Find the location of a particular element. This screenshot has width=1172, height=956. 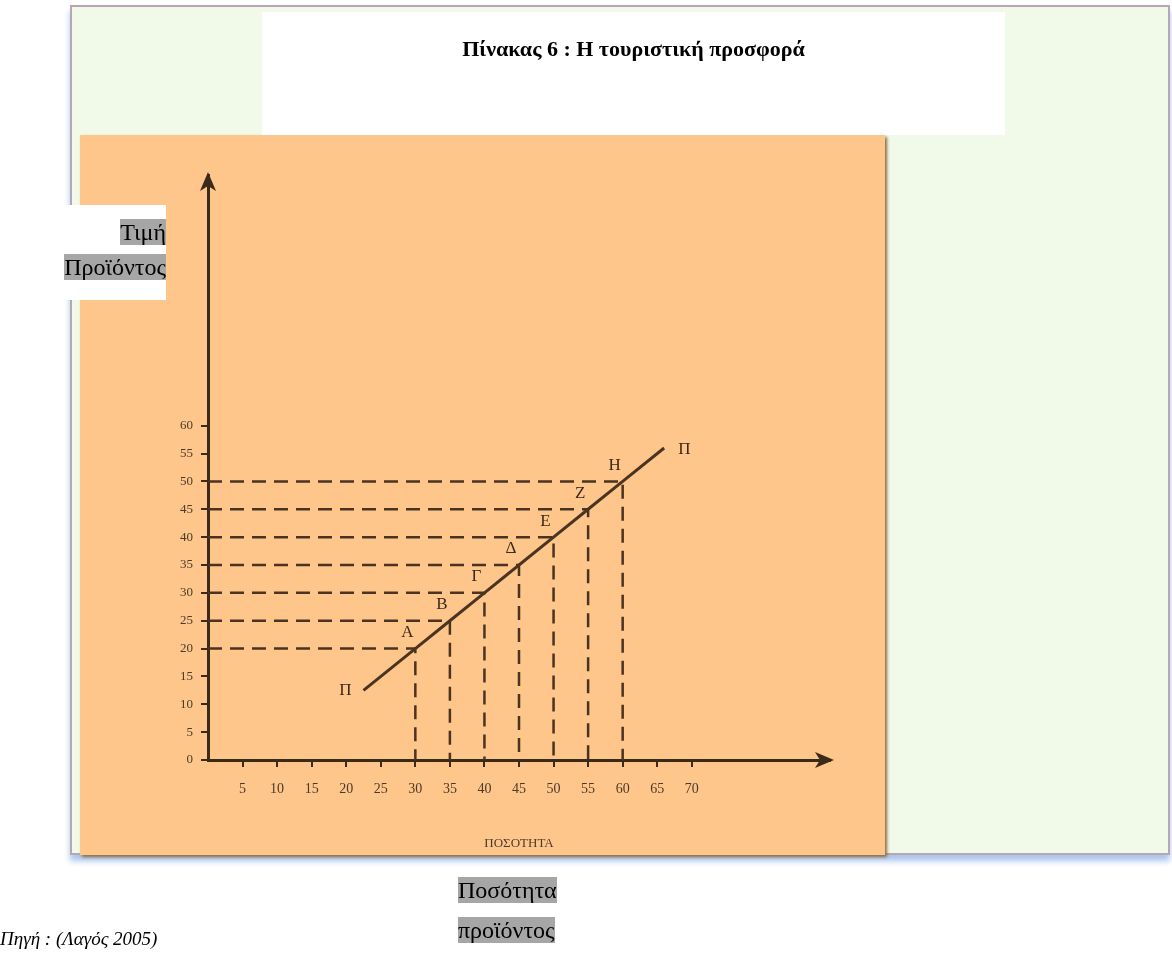

x-tick-label: 5 is located at coordinates (243, 789).